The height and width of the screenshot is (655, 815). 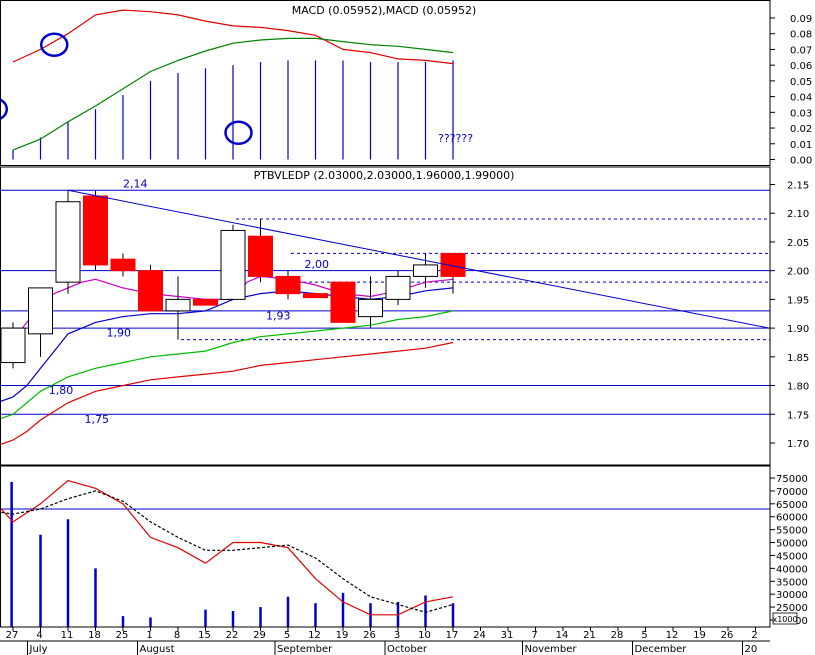 What do you see at coordinates (792, 531) in the screenshot?
I see `volume-tick-label: 55000` at bounding box center [792, 531].